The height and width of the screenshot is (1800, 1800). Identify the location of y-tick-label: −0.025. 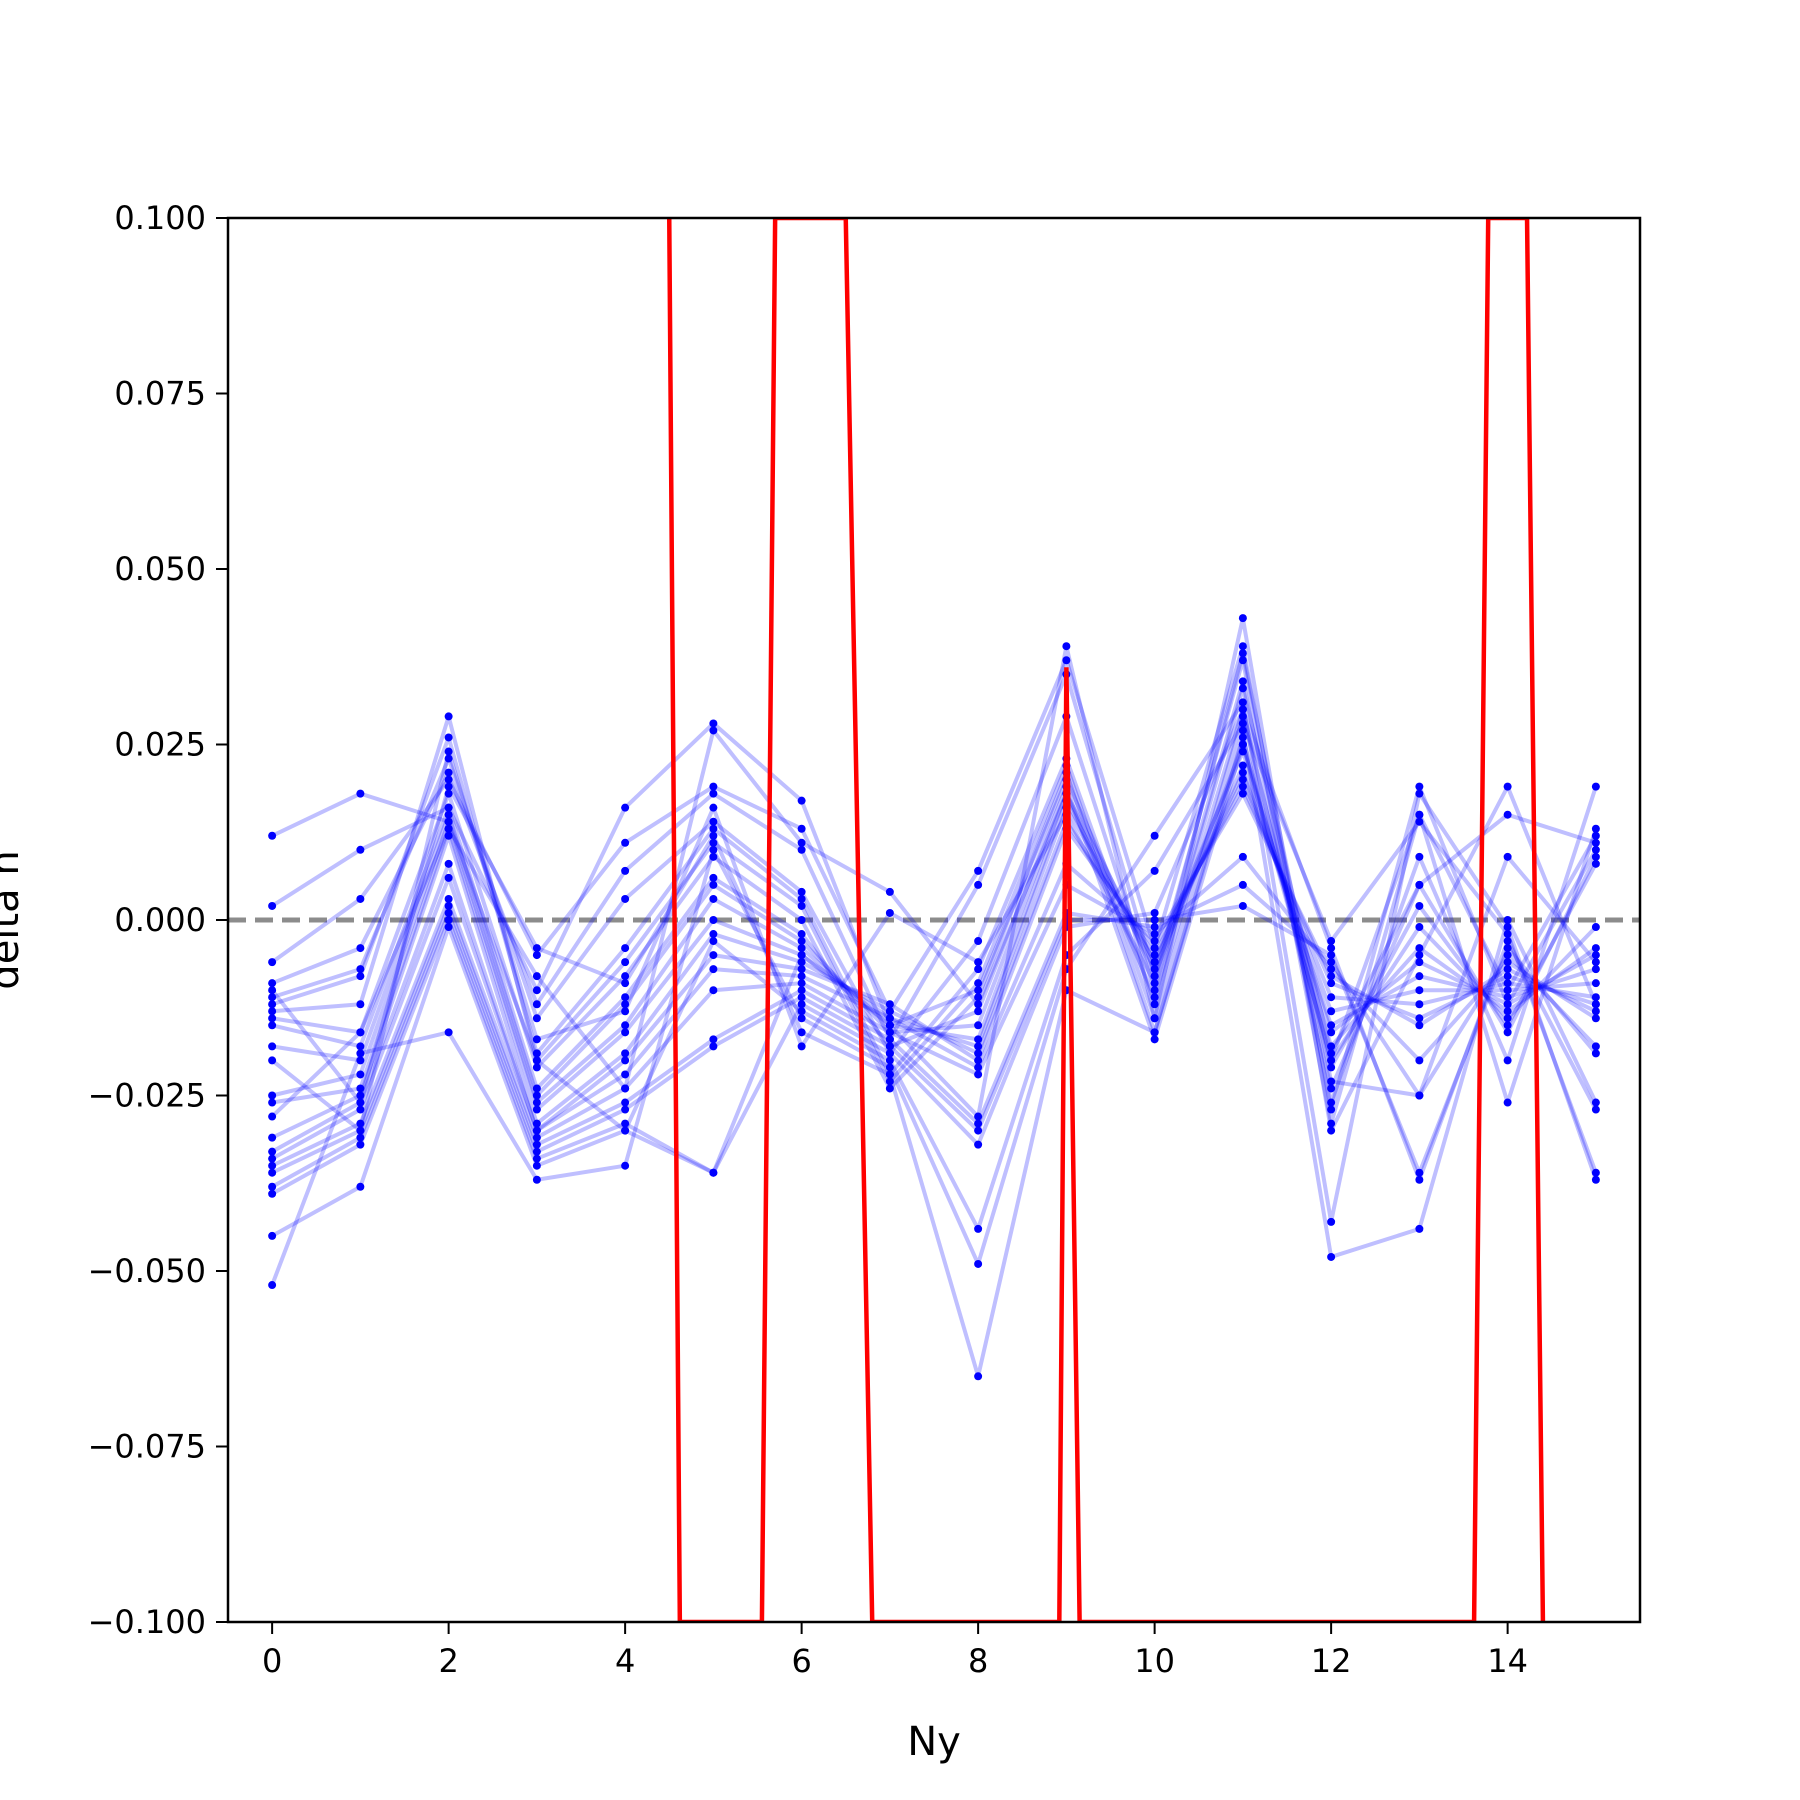
(147, 1096).